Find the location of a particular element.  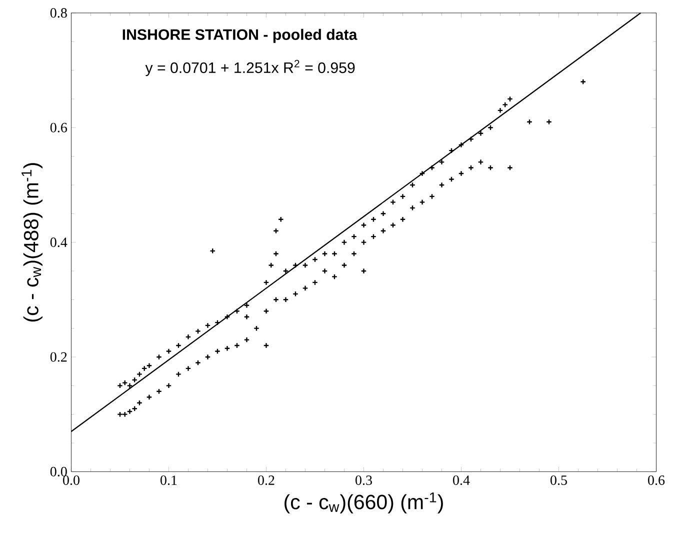

y-tick-label: 0.8 is located at coordinates (58, 13).